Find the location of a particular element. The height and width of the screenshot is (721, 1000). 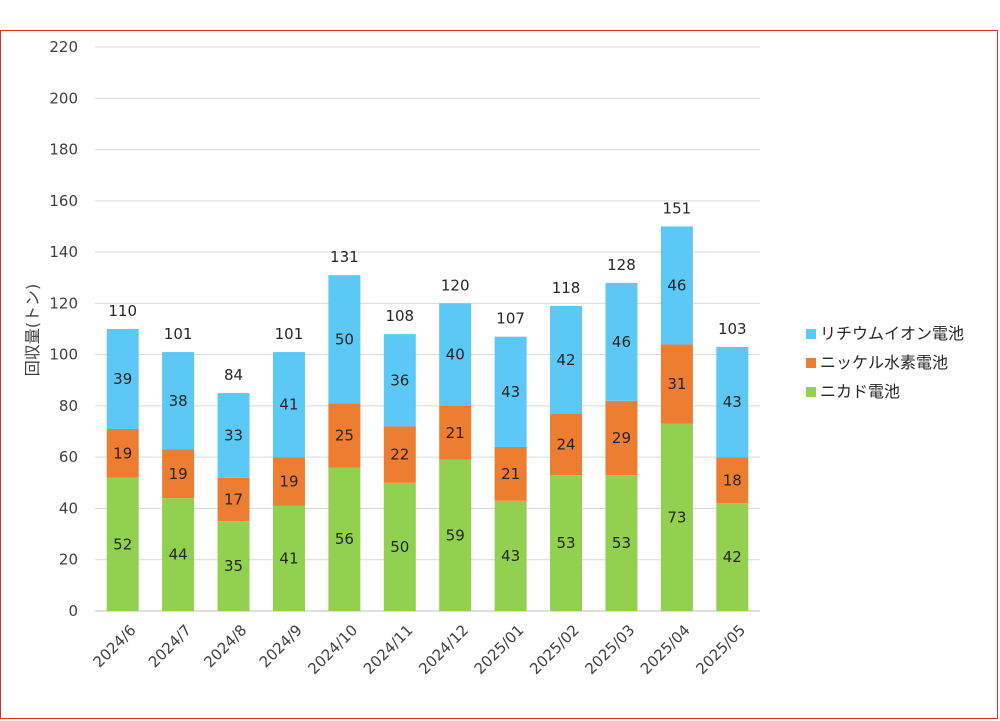

legend-label: ニカド電池 is located at coordinates (860, 391).